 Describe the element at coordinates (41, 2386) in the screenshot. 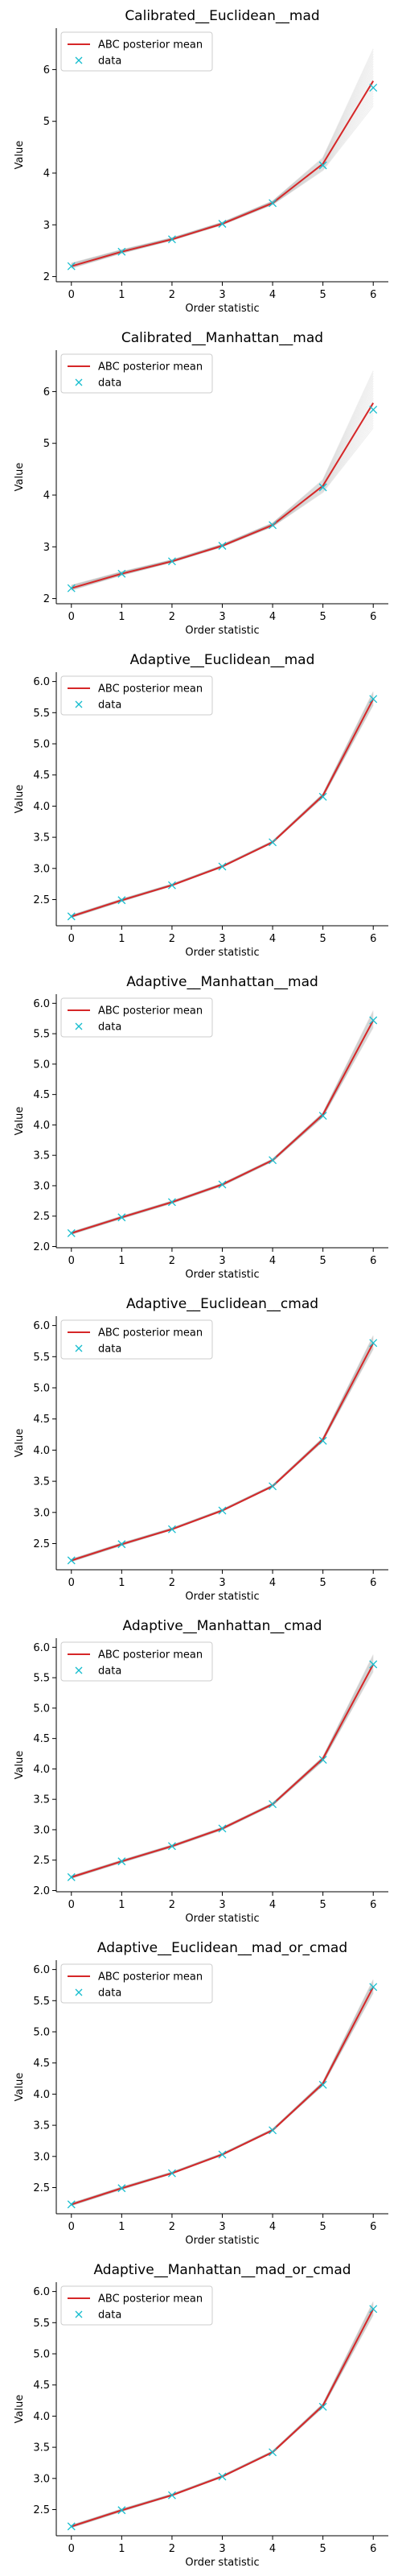

I see `y-tick-label: 4.5` at that location.